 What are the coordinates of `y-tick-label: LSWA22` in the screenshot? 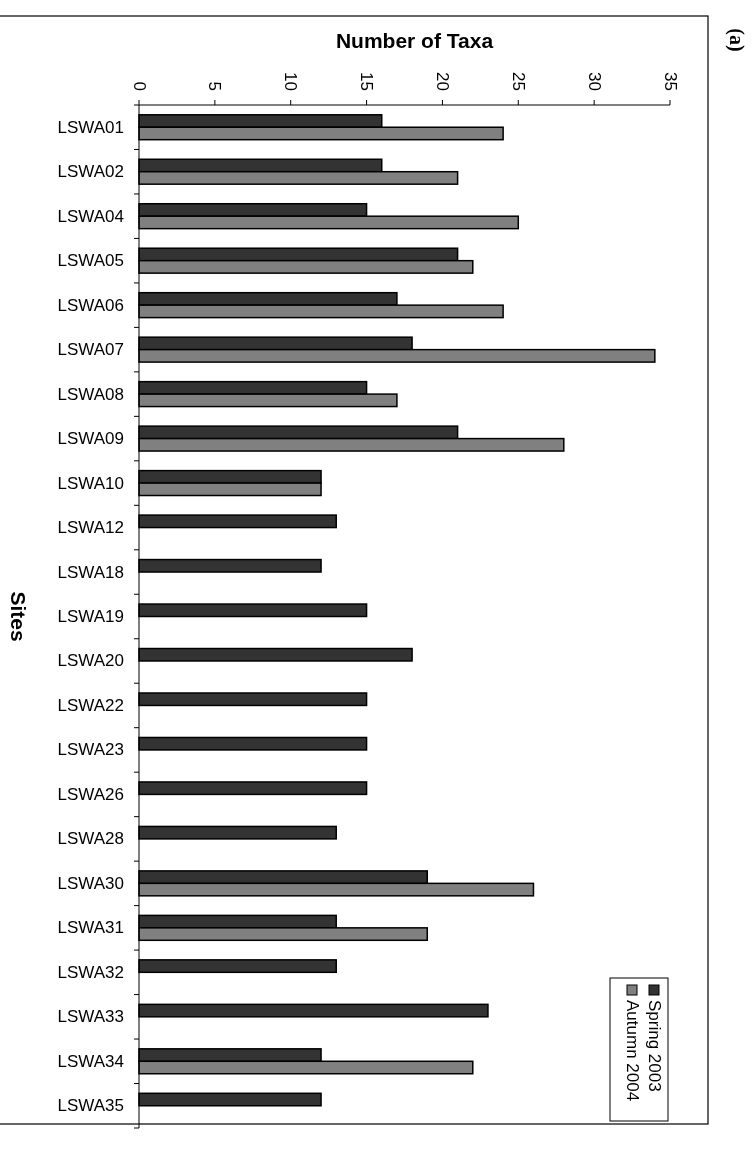 It's located at (90, 705).